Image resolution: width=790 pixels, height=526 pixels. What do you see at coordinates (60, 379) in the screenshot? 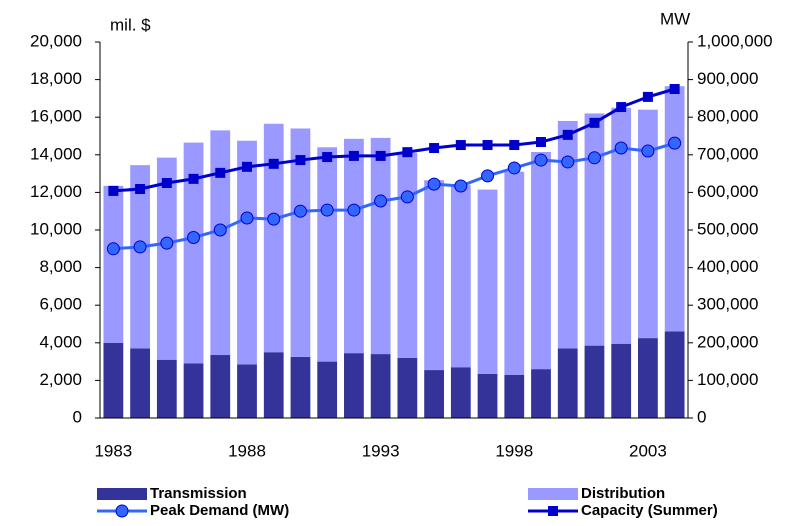
I see `y-tick-label: 2,000` at bounding box center [60, 379].